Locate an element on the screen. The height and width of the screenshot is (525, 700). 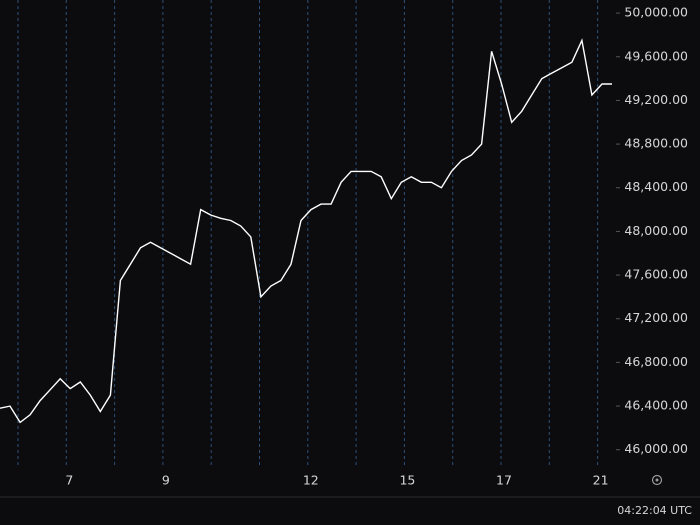
y-tick-label: 46,800.00 is located at coordinates (656, 361).